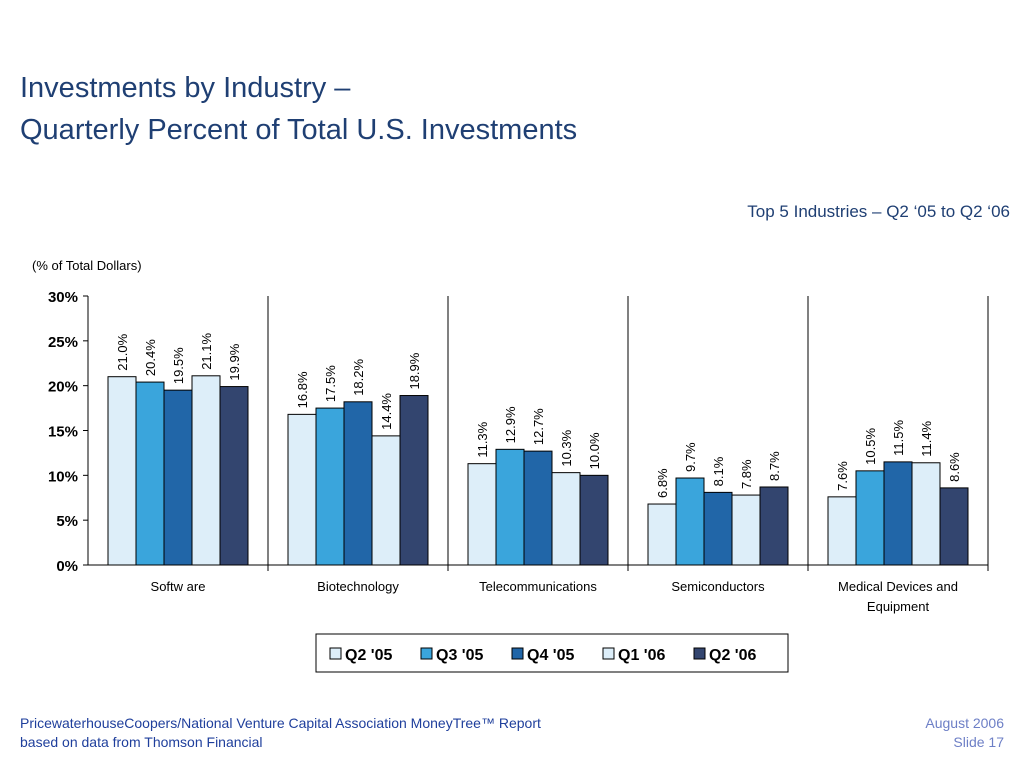 Image resolution: width=1024 pixels, height=768 pixels. Describe the element at coordinates (746, 474) in the screenshot. I see `bar-value-label: 7.8%` at that location.